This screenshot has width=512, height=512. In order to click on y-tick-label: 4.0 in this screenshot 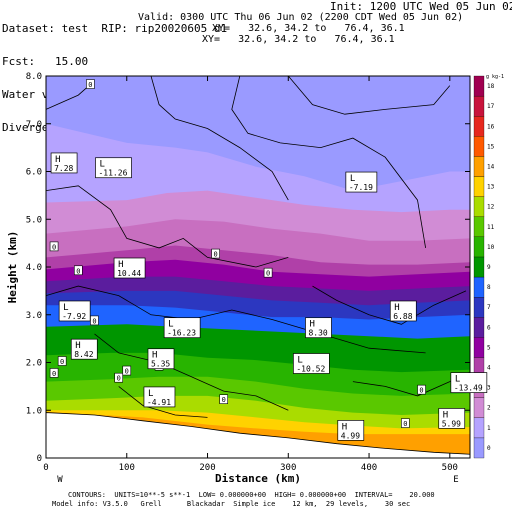, I will do `click(34, 268)`.